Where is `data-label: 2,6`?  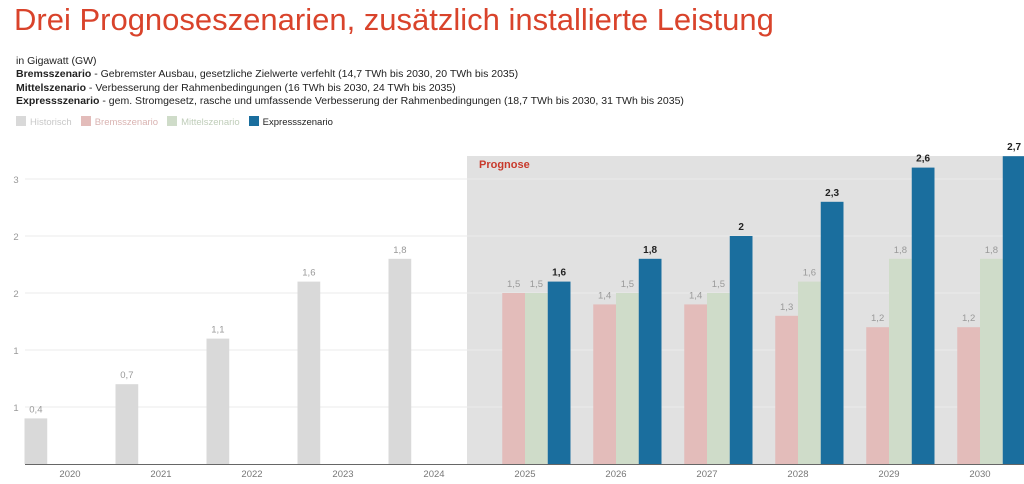
data-label: 2,6 is located at coordinates (923, 159).